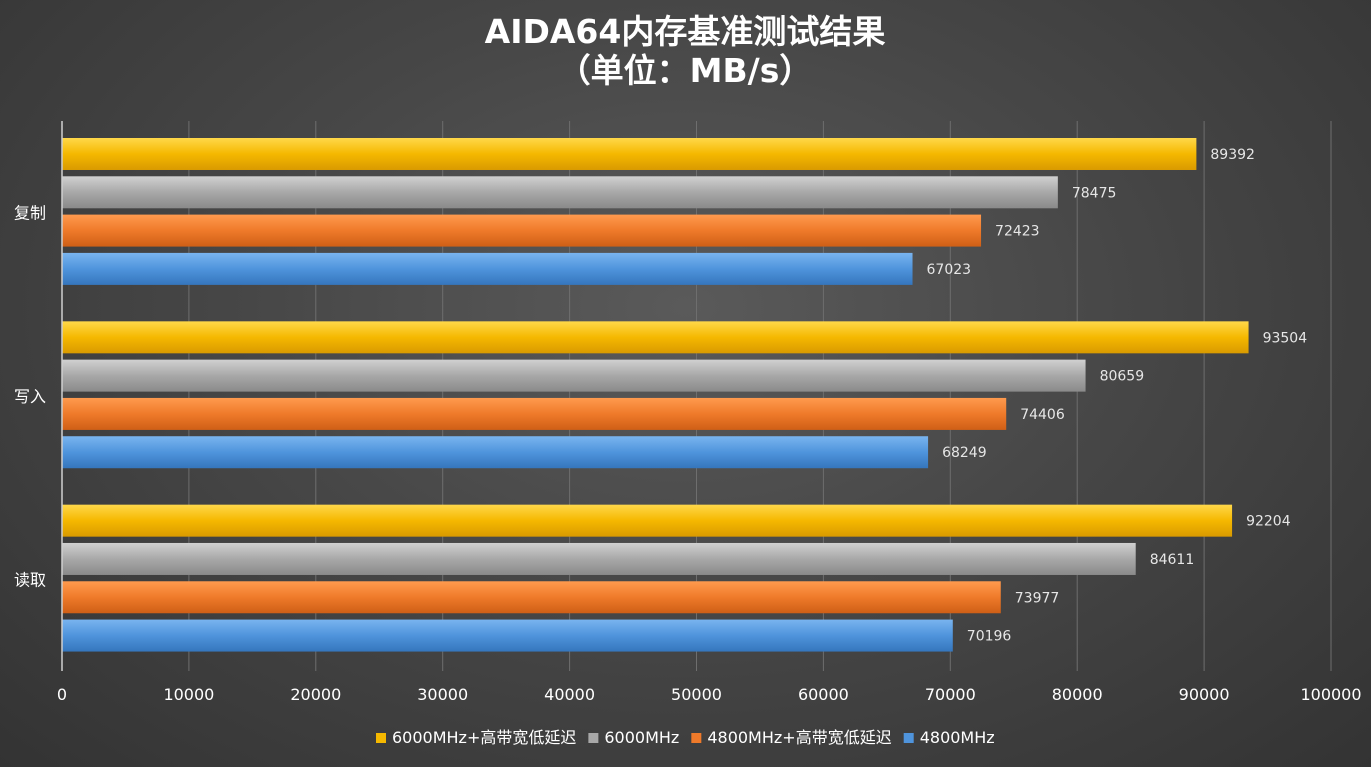  I want to click on x-tick-label: 60000, so click(823, 694).